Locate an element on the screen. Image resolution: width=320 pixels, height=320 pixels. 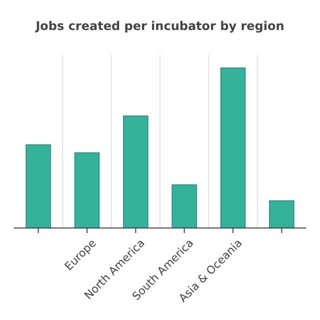
chart-title: Jobs created per incubator by region is located at coordinates (159, 26).